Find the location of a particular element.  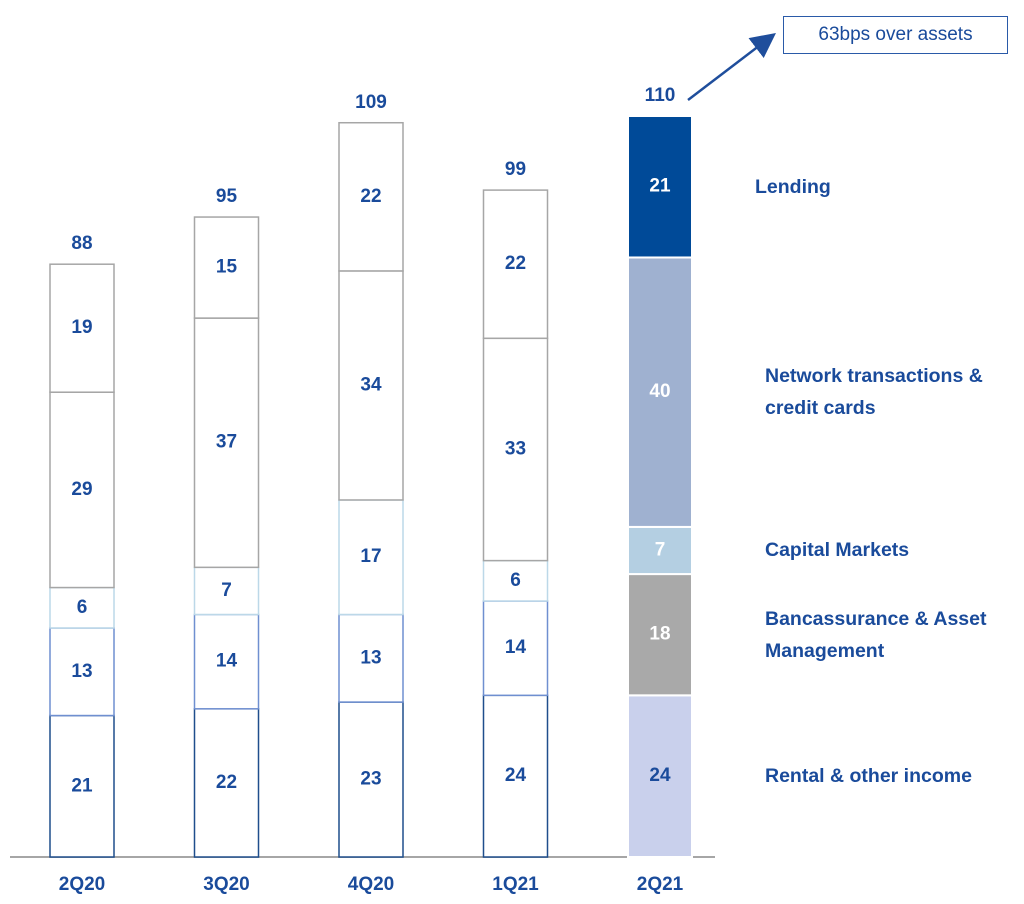

x-tick-label: 1Q21 is located at coordinates (515, 884).